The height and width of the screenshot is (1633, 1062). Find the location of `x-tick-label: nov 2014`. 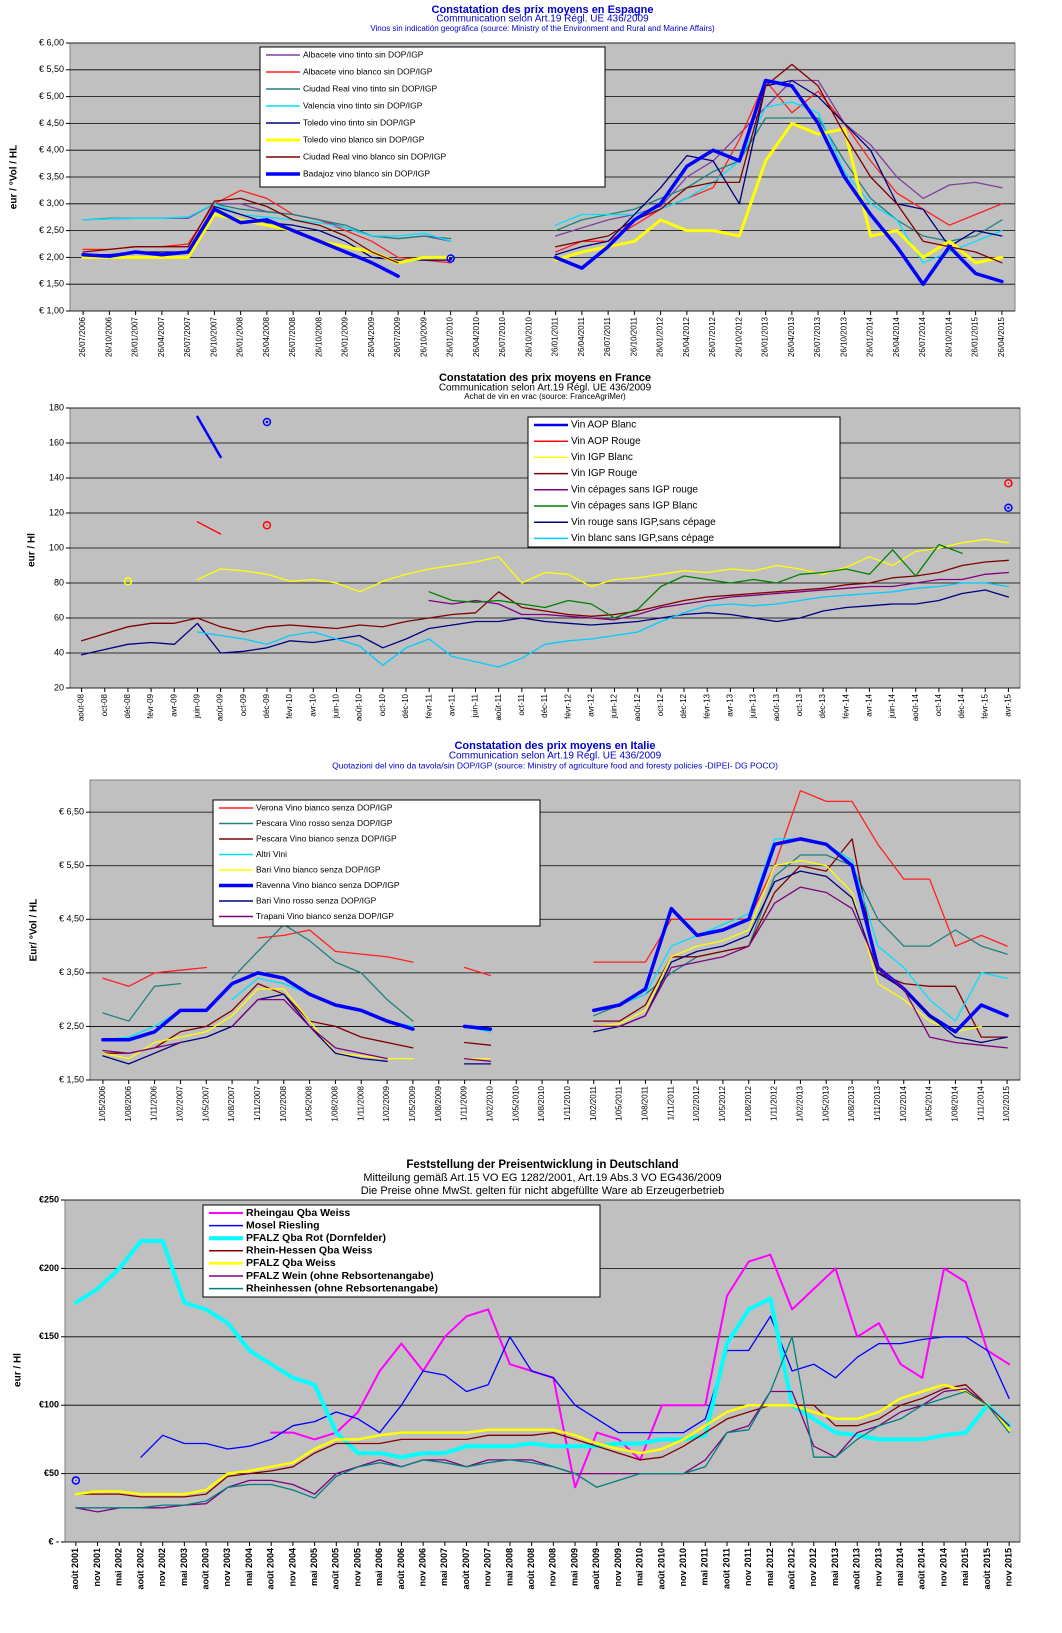

x-tick-label: nov 2014 is located at coordinates (943, 1567).